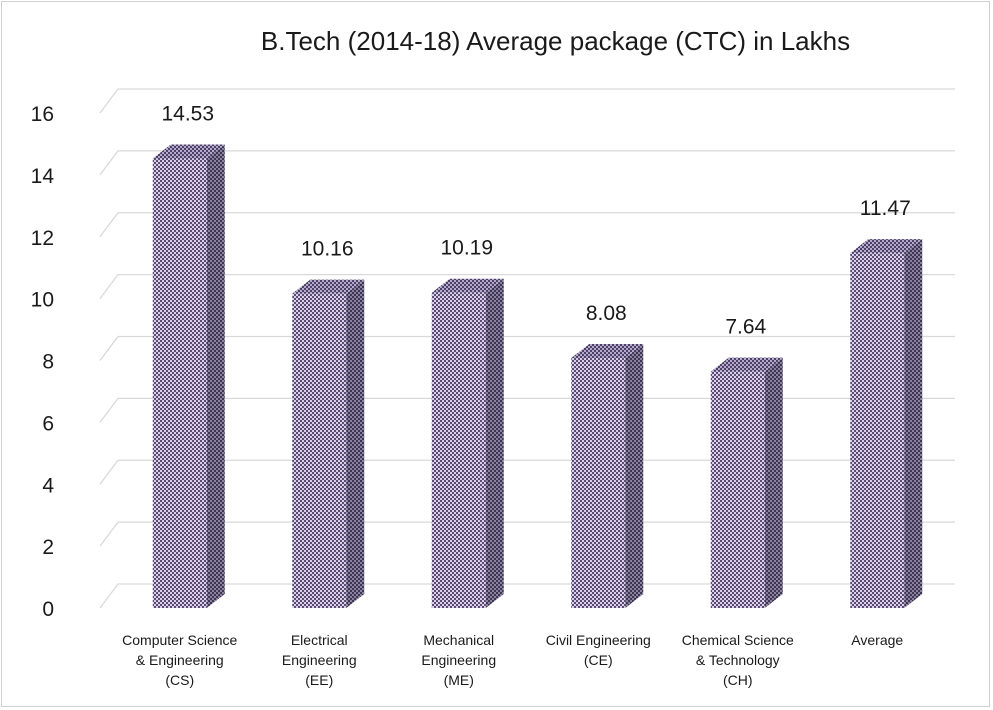 This screenshot has height=710, width=993. Describe the element at coordinates (48, 423) in the screenshot. I see `y-tick-label: 6` at that location.